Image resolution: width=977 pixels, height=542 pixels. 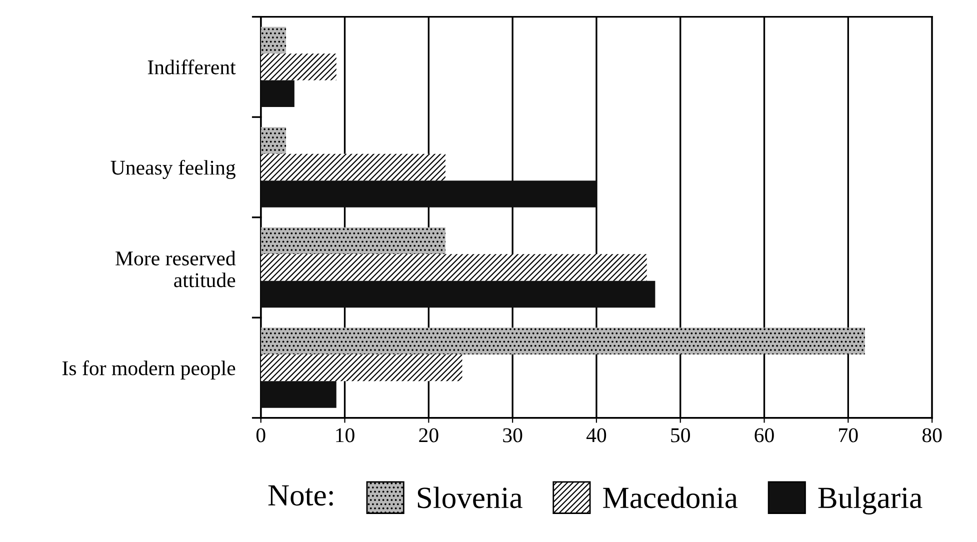 What do you see at coordinates (300, 495) in the screenshot?
I see `legend-title: Note:` at bounding box center [300, 495].